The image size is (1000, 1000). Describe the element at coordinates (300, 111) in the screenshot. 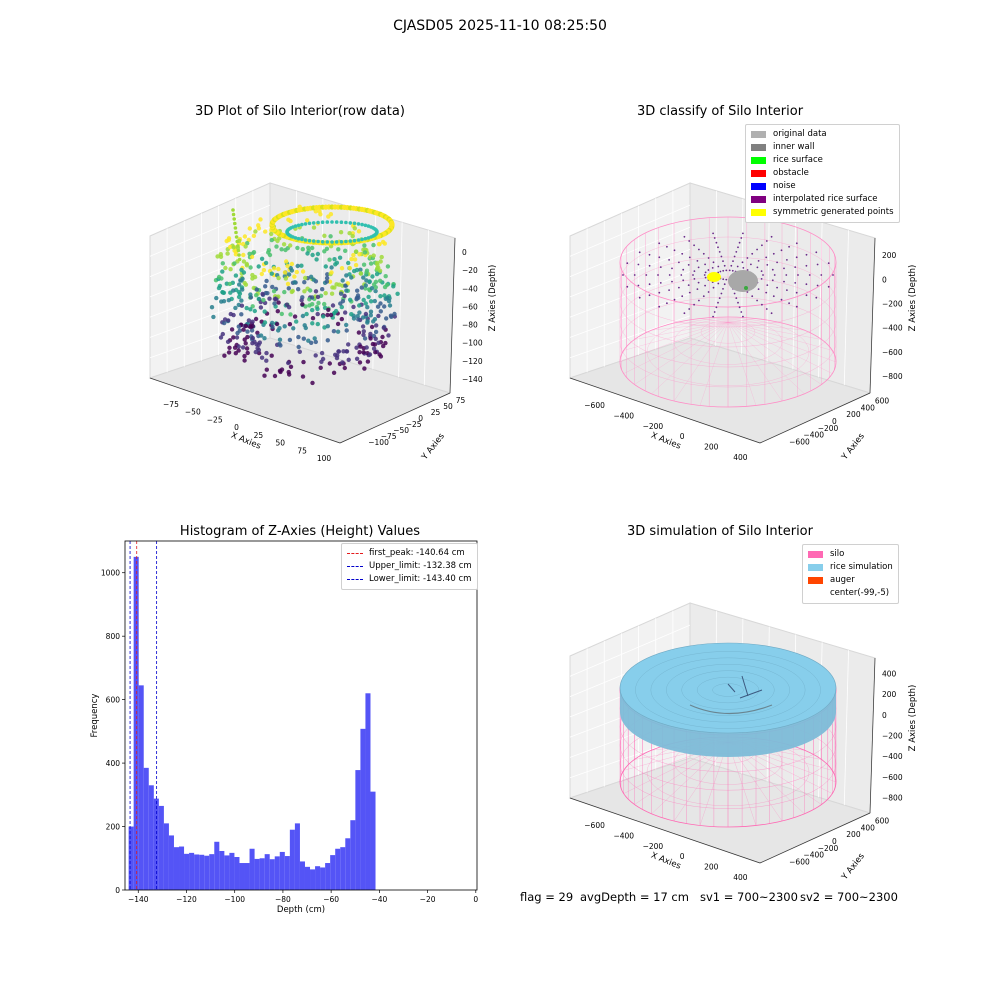

I see `panel1-title: 3D Plot of Silo Interior(row data)` at that location.